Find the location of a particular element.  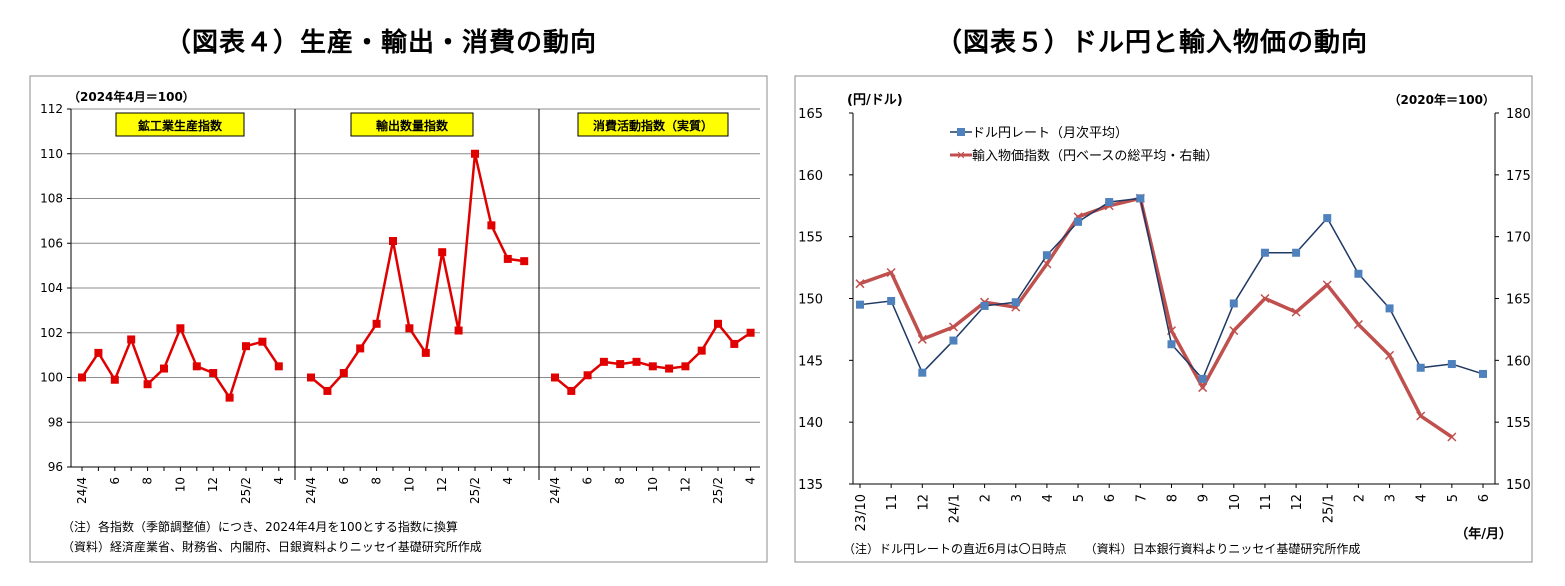

chart5-left-unit: (円/ドル) is located at coordinates (875, 100).